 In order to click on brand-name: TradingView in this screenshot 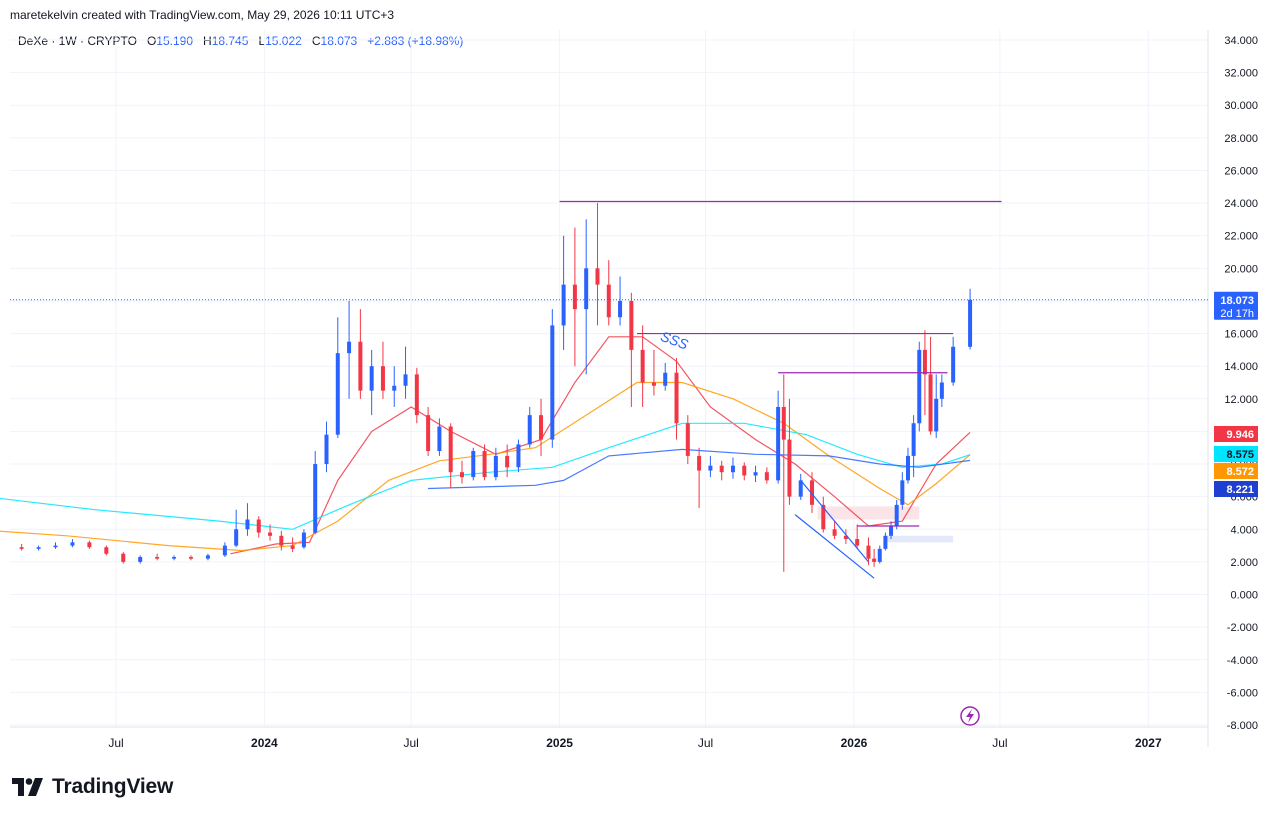, I will do `click(113, 786)`.